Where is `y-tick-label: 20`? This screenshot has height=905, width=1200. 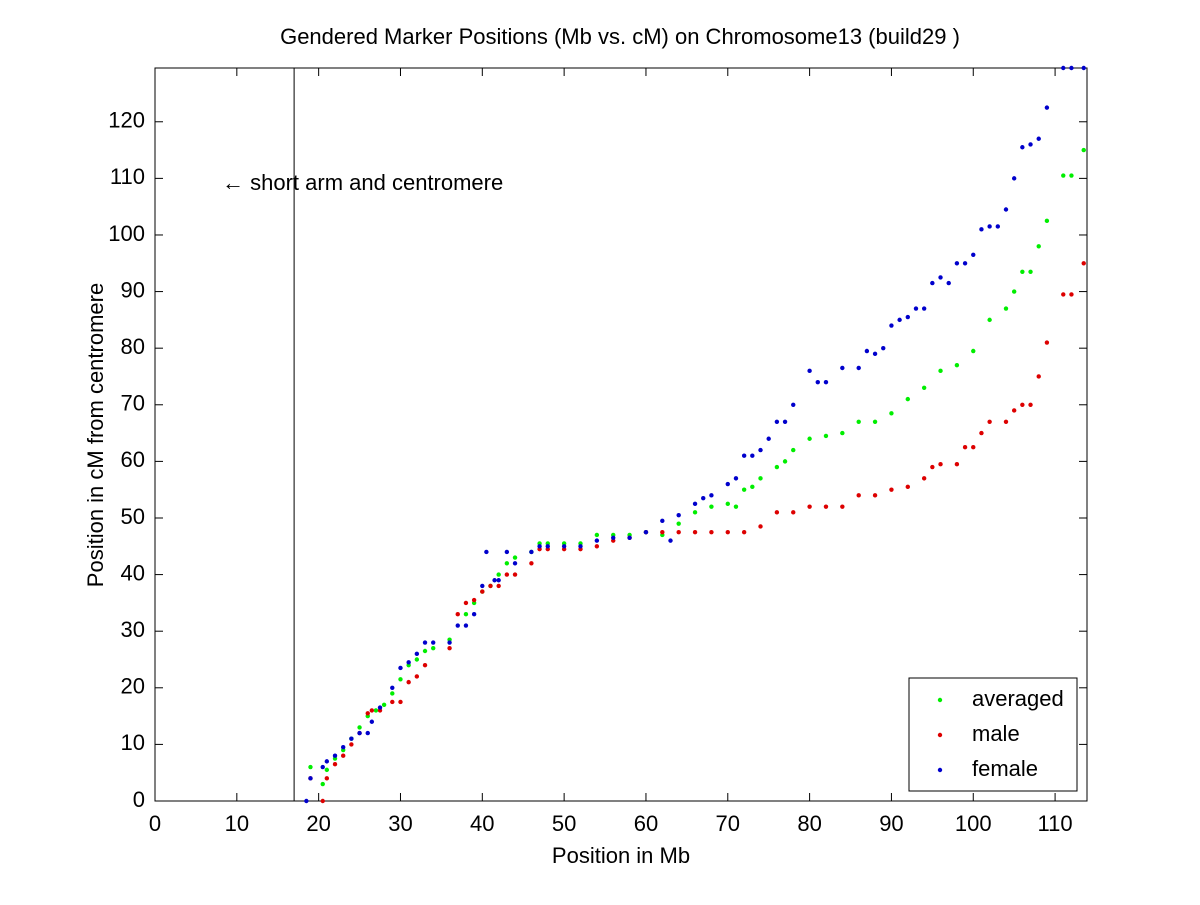 y-tick-label: 20 is located at coordinates (133, 686).